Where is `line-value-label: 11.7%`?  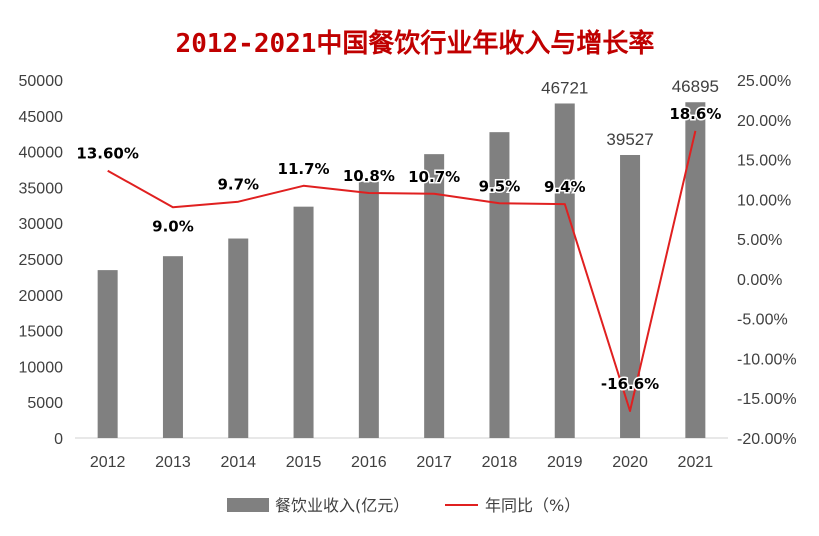
line-value-label: 11.7% is located at coordinates (304, 169).